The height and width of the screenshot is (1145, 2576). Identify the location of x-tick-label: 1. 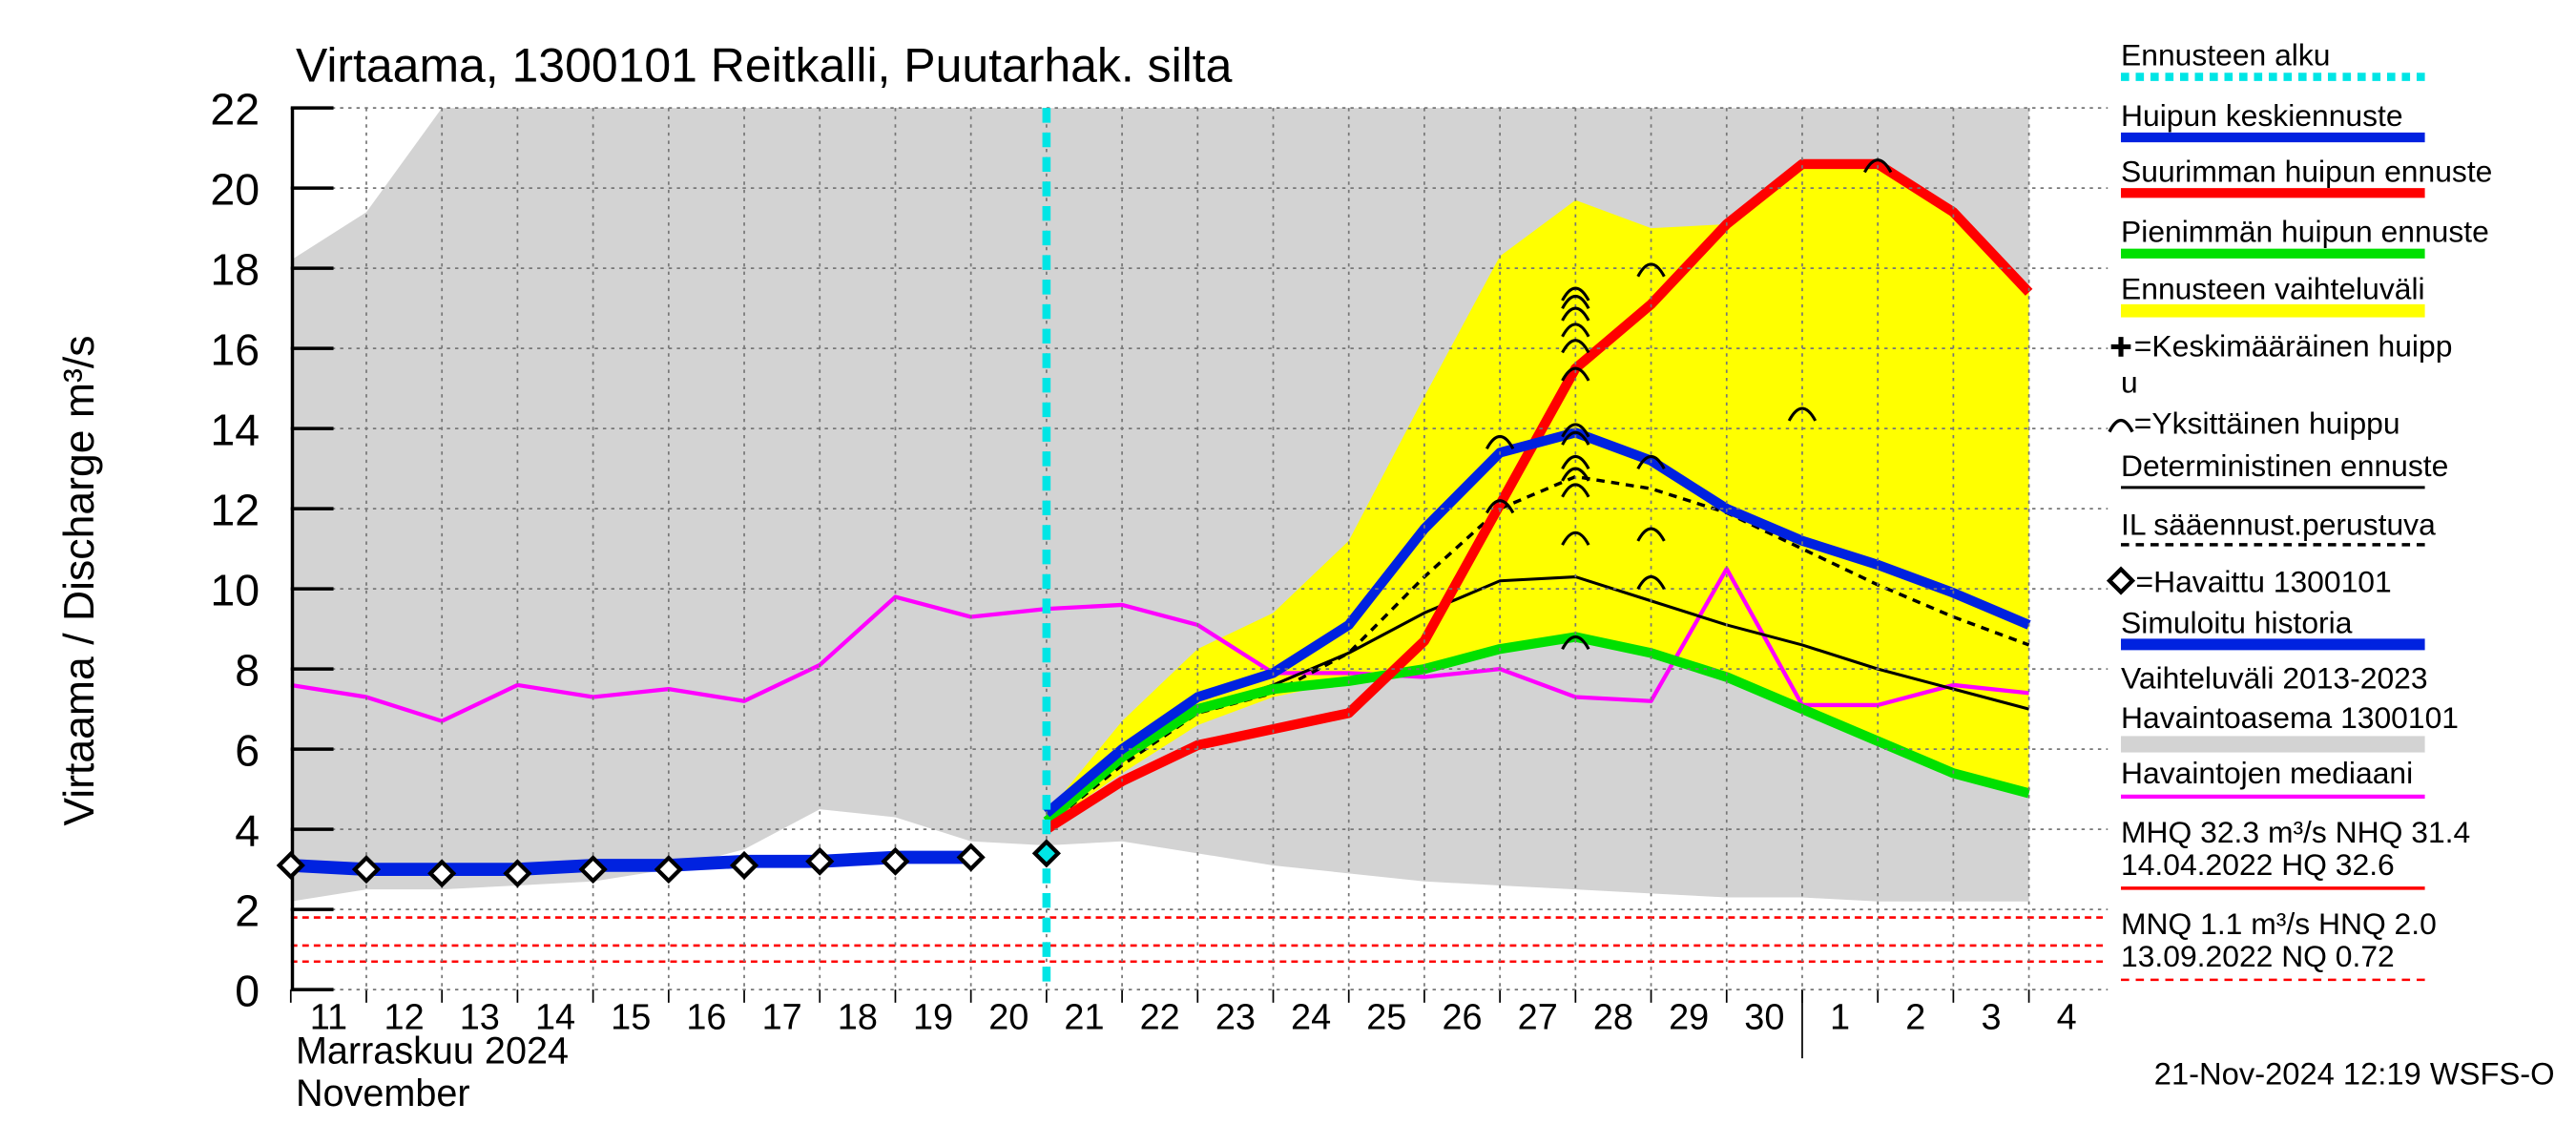
(1840, 1017).